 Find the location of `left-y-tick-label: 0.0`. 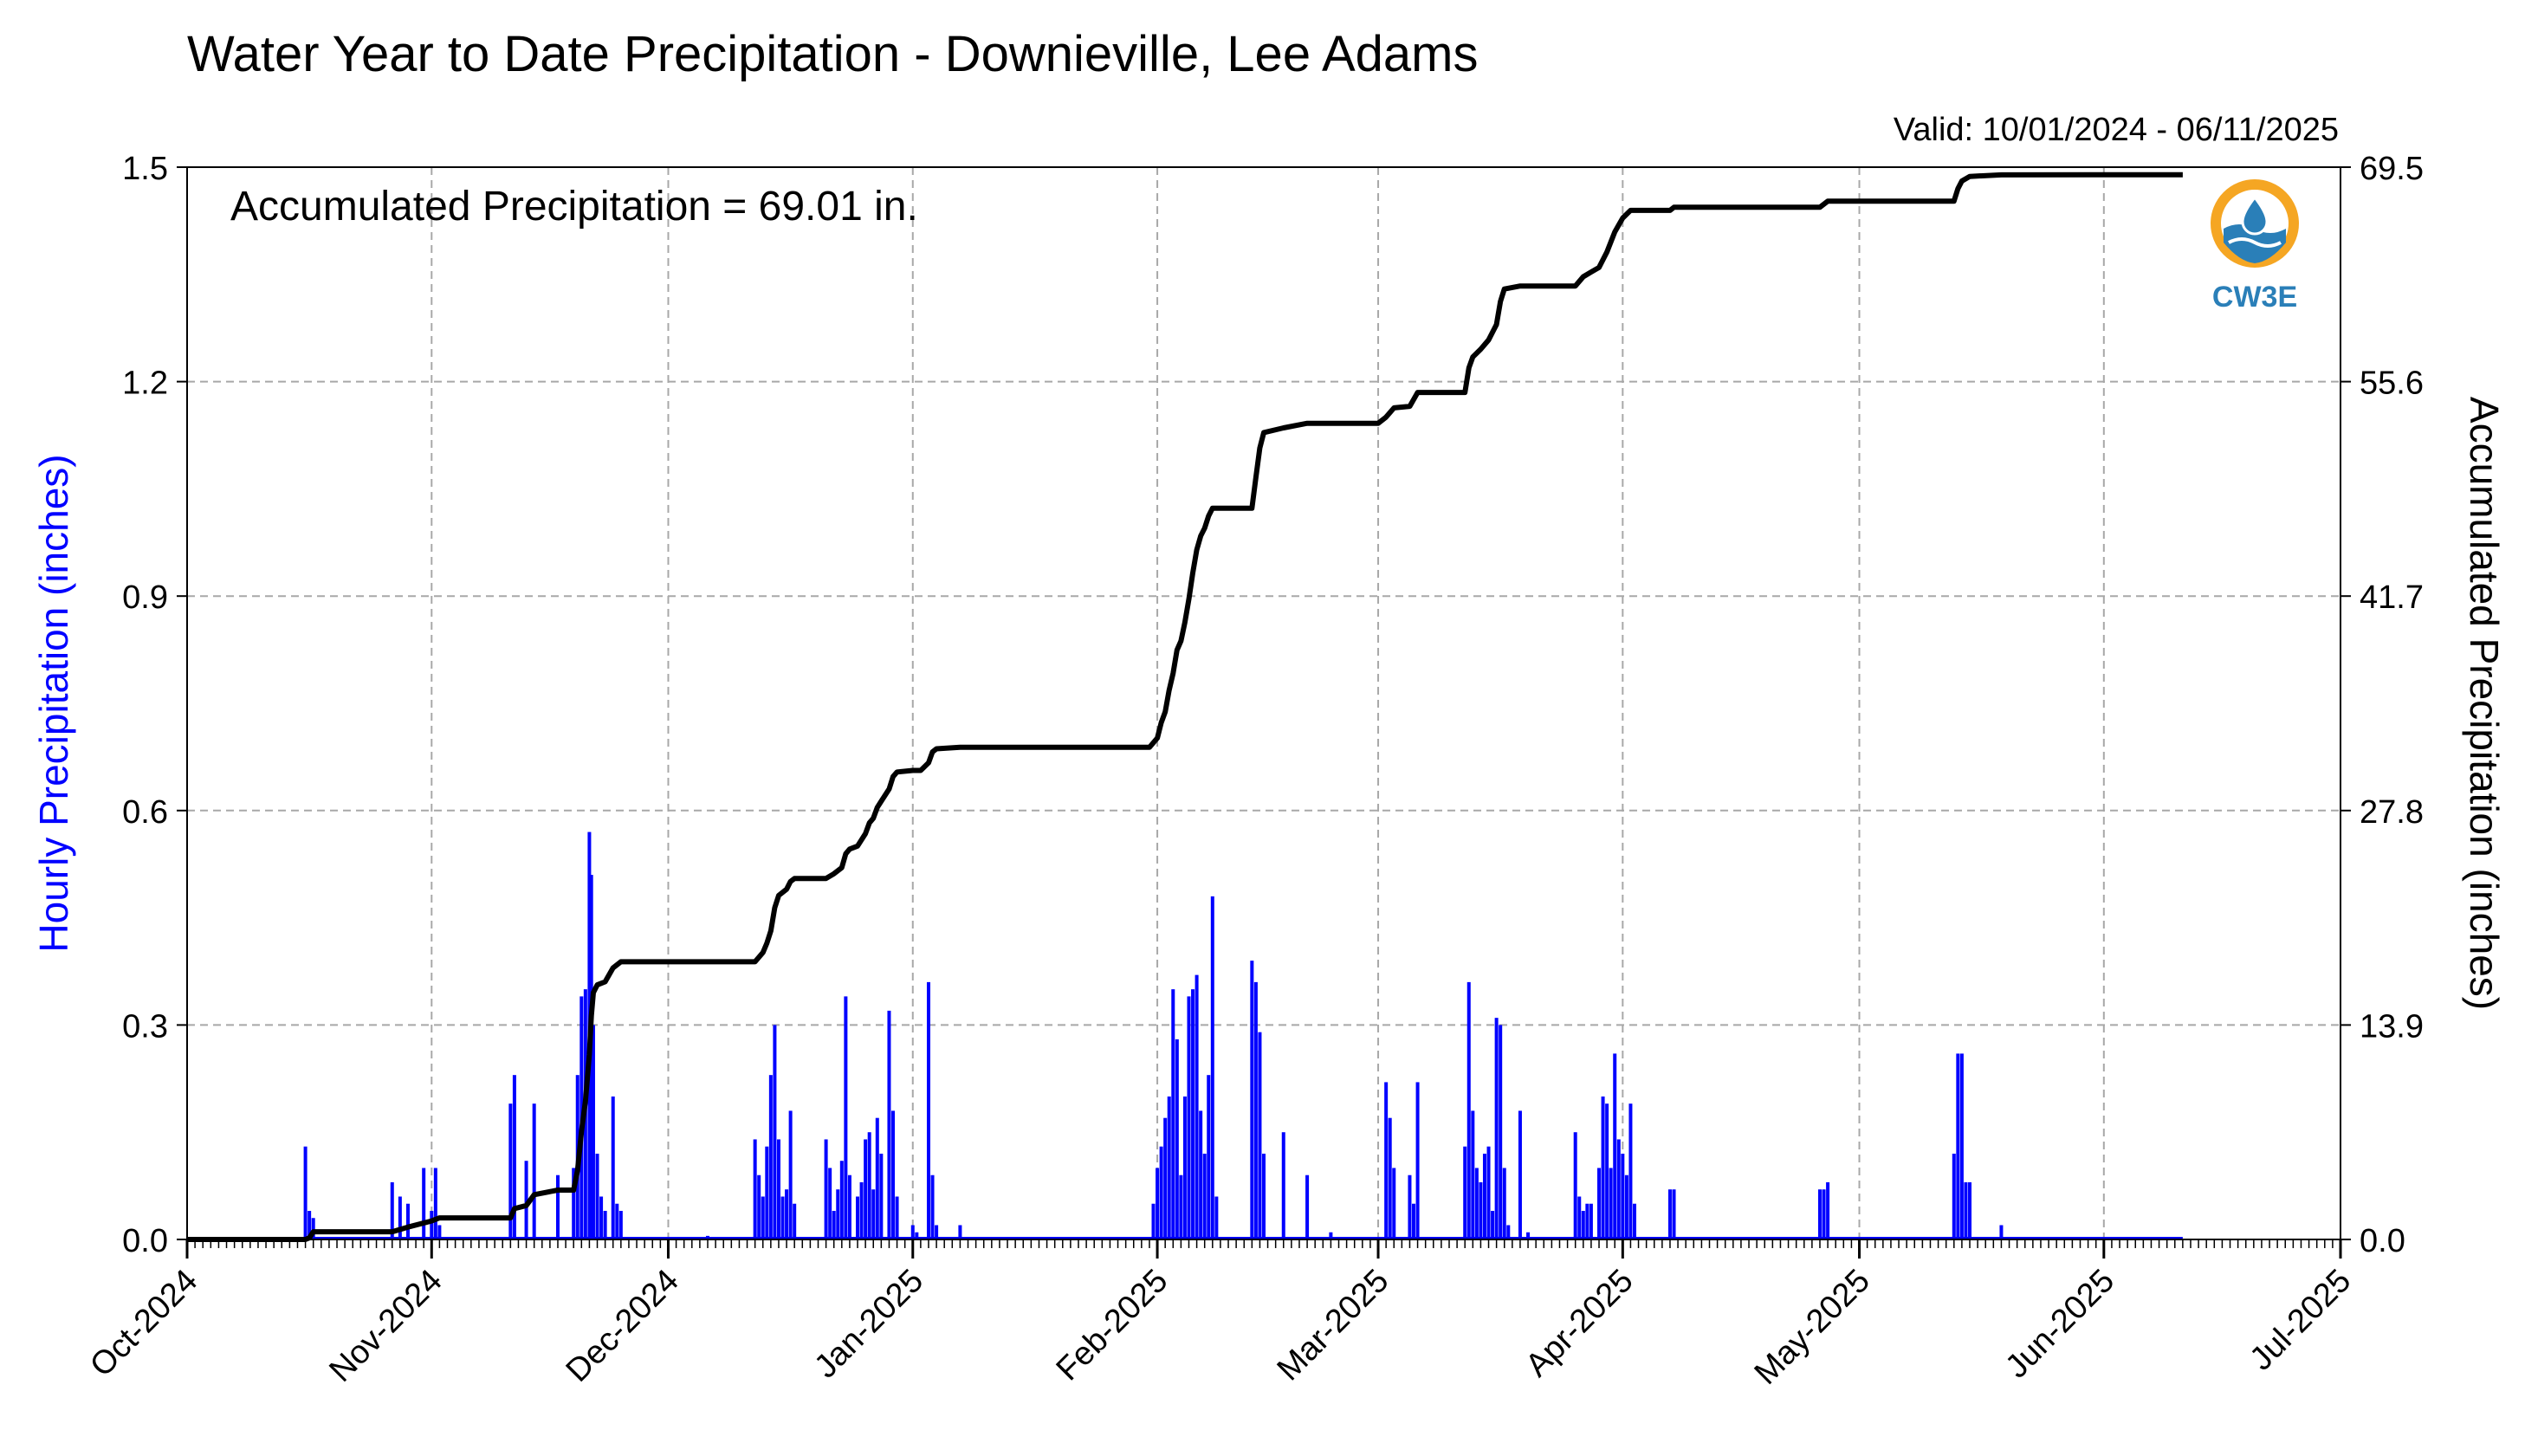

left-y-tick-label: 0.0 is located at coordinates (145, 1241).